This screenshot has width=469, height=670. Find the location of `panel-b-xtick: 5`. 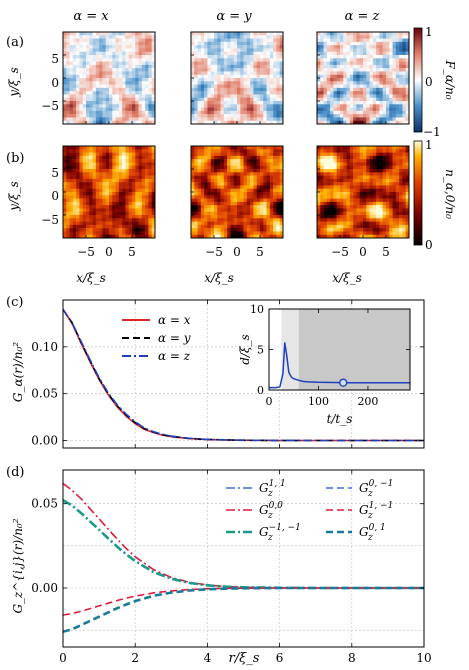

panel-b-xtick: 5 is located at coordinates (132, 252).